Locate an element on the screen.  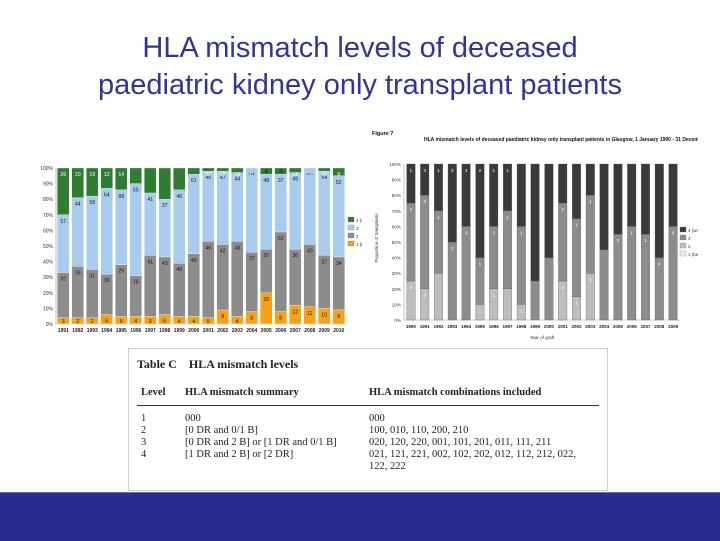
data-label-top: 19 is located at coordinates (237, 175).